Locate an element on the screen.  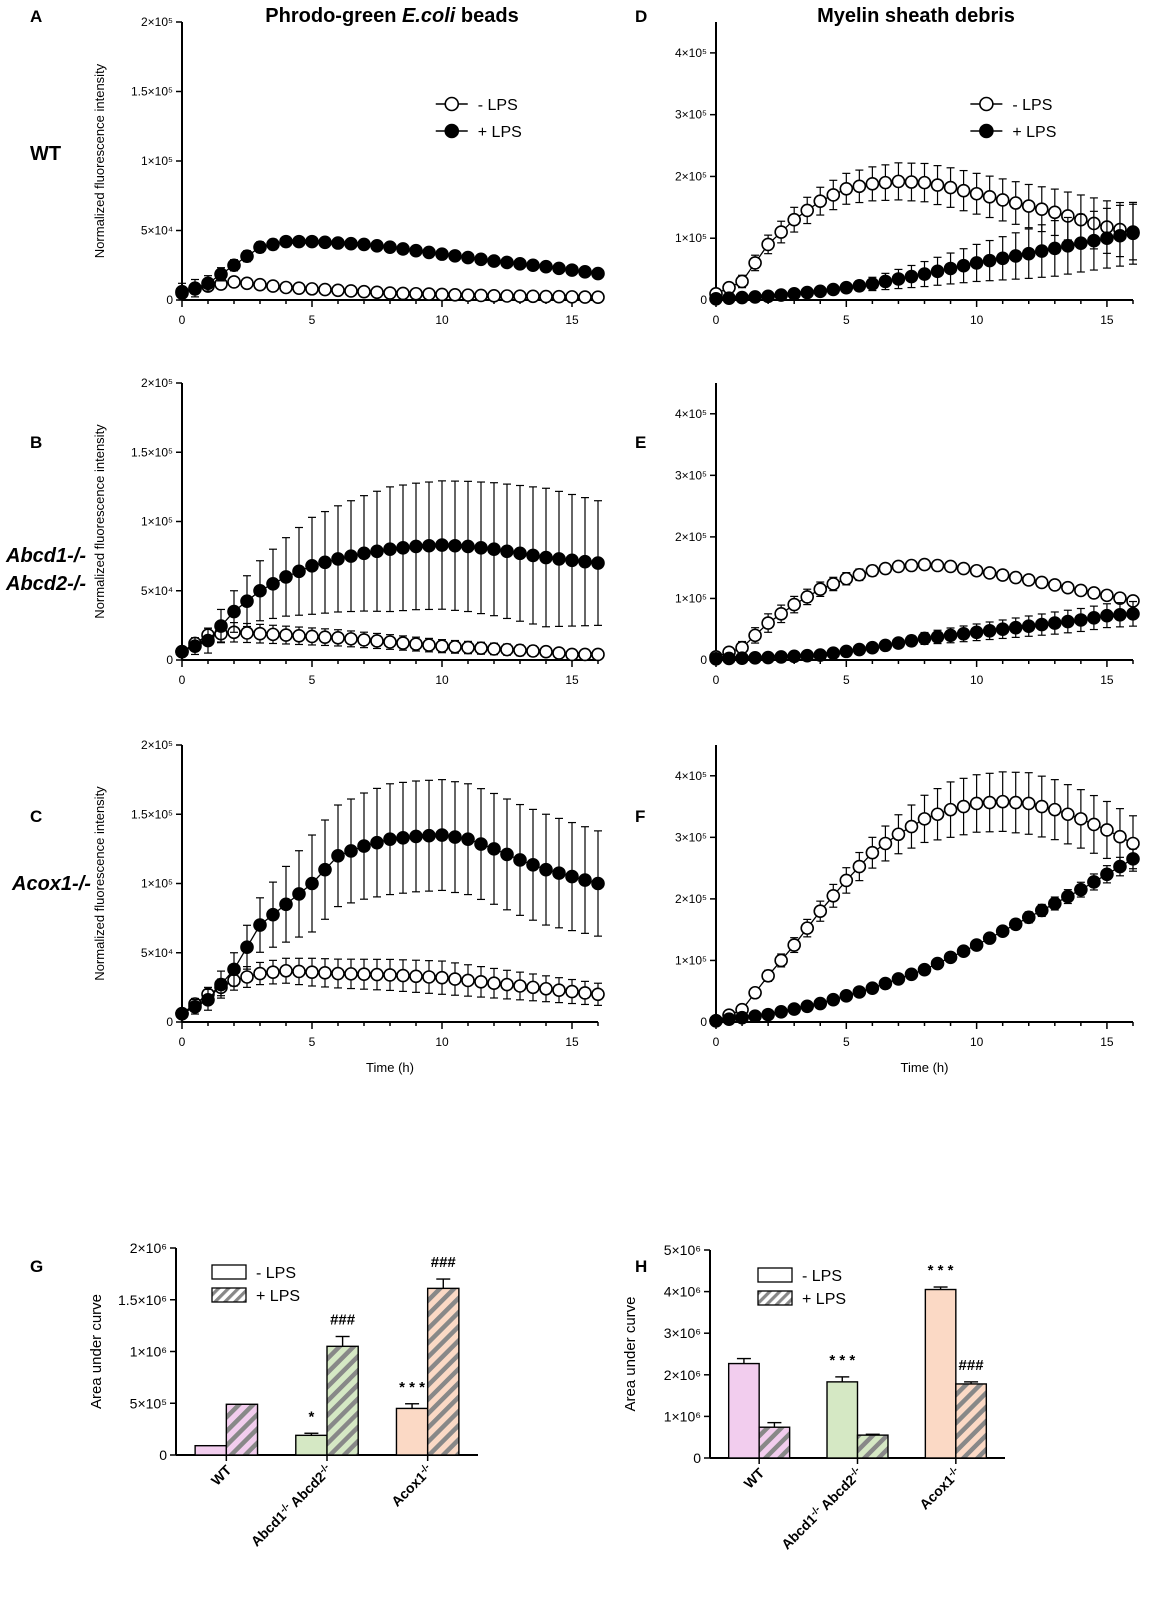
x-tick-label: 0 is located at coordinates (716, 320).